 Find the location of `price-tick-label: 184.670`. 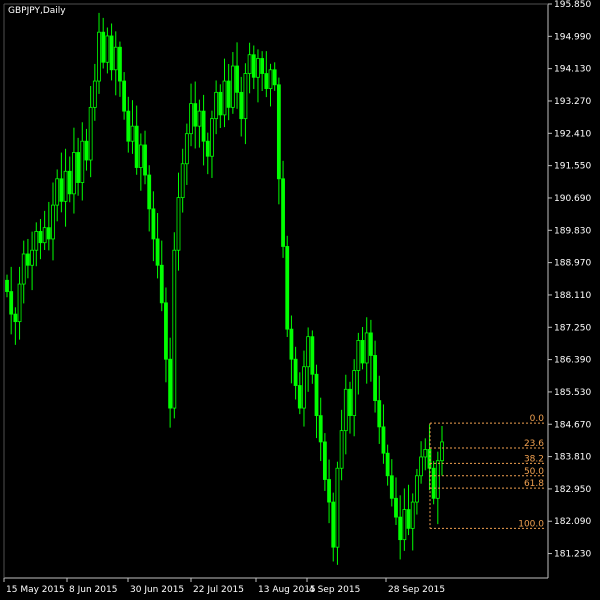

price-tick-label: 184.670 is located at coordinates (572, 425).